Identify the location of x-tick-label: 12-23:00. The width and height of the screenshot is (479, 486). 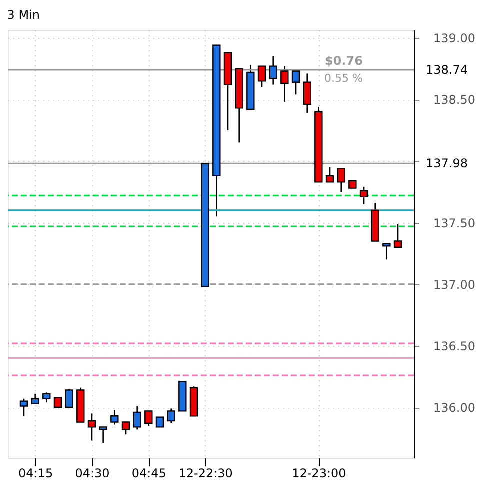
(319, 473).